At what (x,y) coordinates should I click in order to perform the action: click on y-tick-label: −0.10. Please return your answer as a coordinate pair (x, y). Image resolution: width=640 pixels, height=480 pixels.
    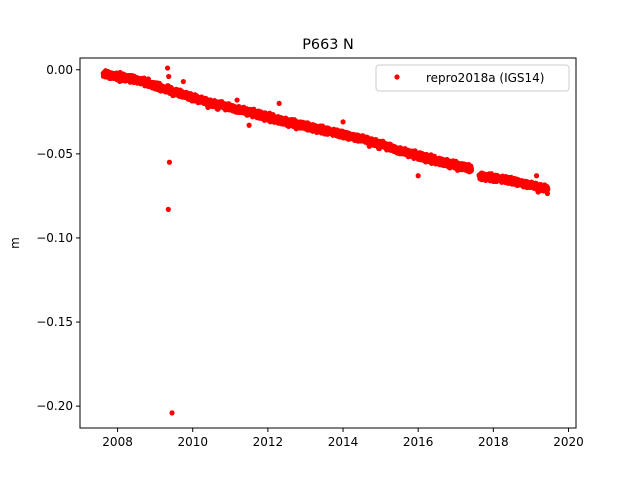
    Looking at the image, I should click on (54, 238).